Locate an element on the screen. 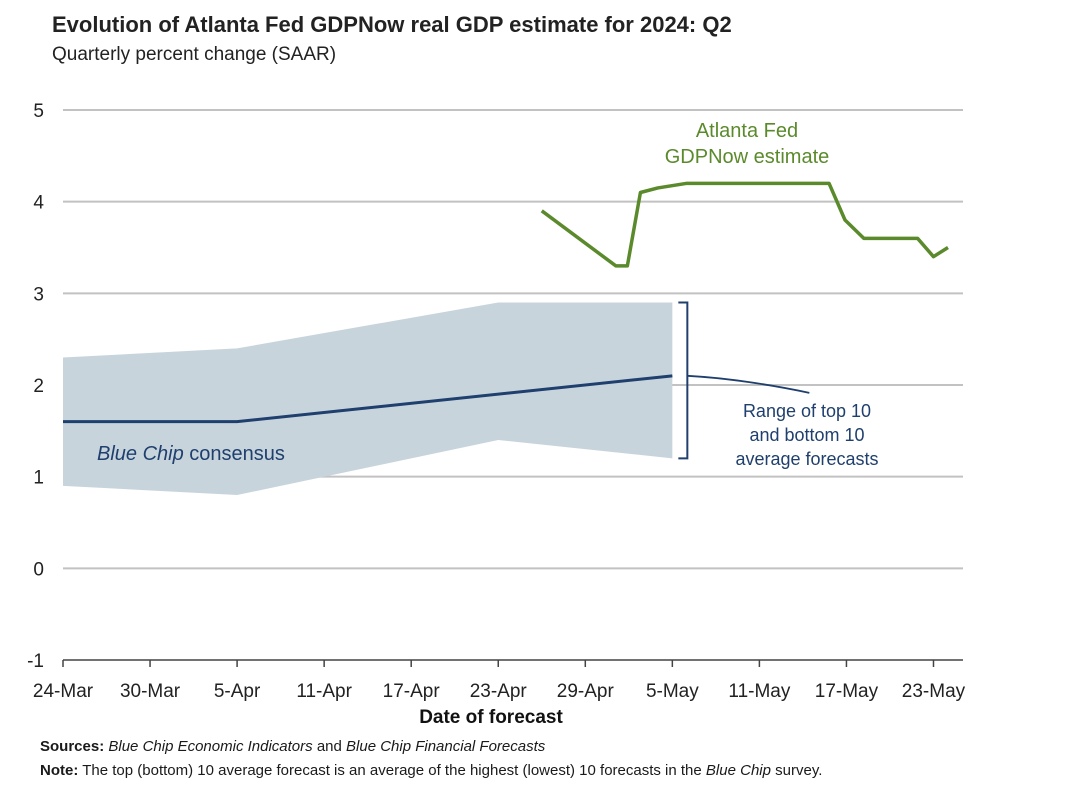 Image resolution: width=1078 pixels, height=804 pixels. x-tick-label: 11-May is located at coordinates (759, 691).